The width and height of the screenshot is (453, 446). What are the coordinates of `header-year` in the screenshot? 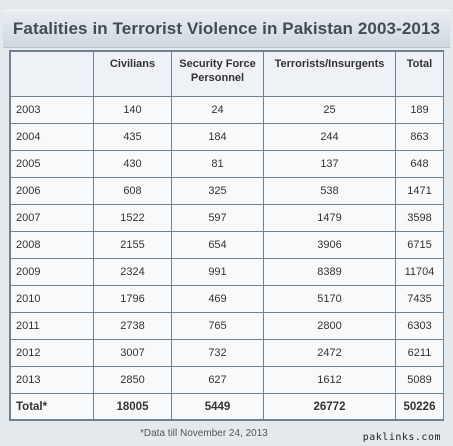 It's located at (52, 74).